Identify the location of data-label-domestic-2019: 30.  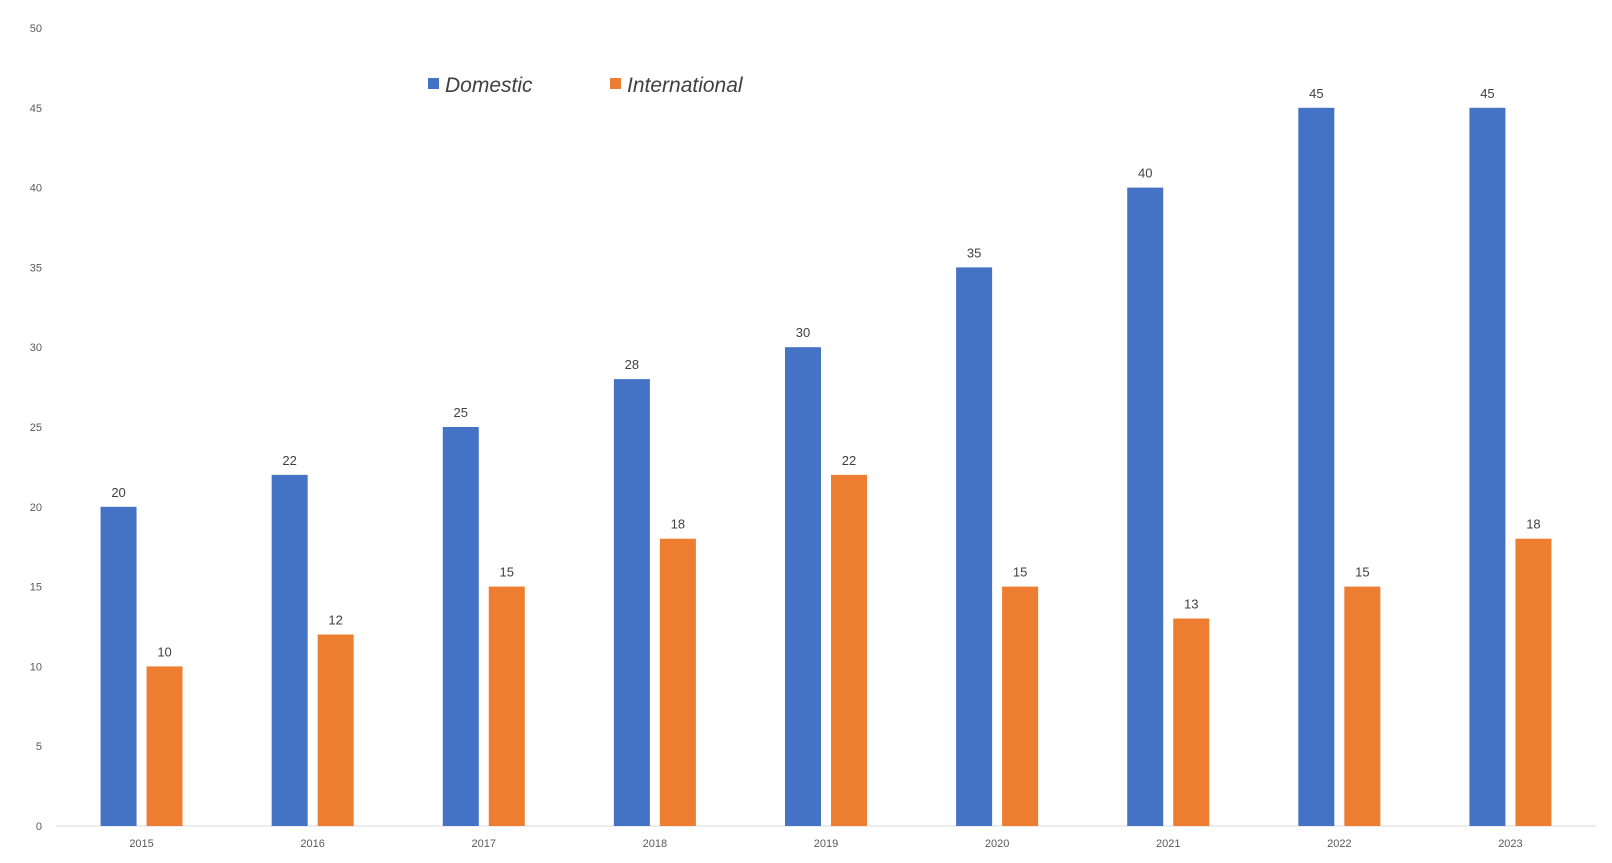
(803, 332).